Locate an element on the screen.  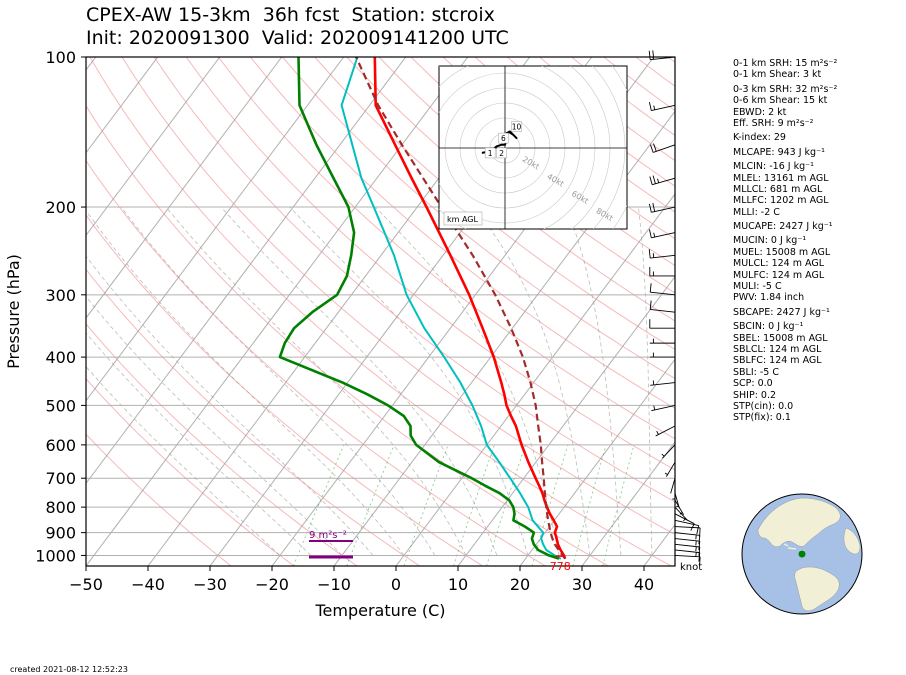
x-tick-label: 30 is located at coordinates (582, 584).